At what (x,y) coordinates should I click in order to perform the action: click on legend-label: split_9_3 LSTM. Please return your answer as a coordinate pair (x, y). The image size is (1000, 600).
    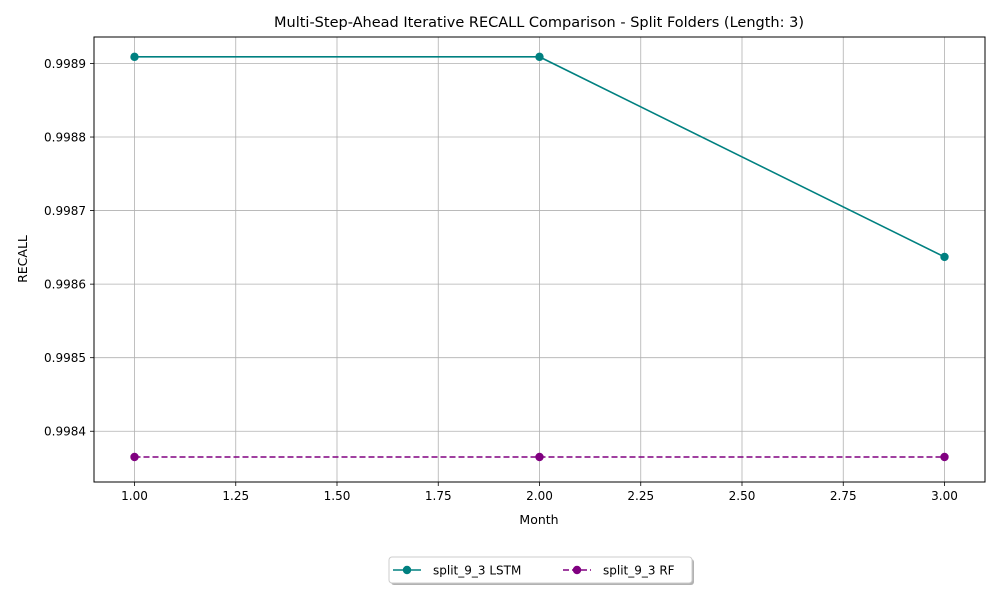
    Looking at the image, I should click on (477, 571).